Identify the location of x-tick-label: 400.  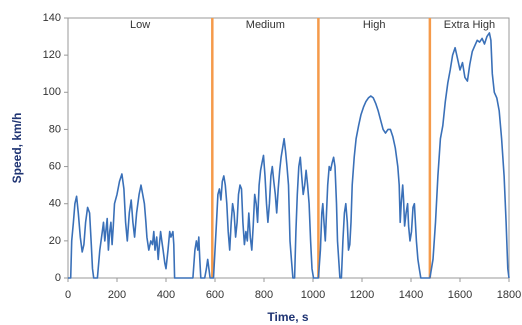
(166, 295).